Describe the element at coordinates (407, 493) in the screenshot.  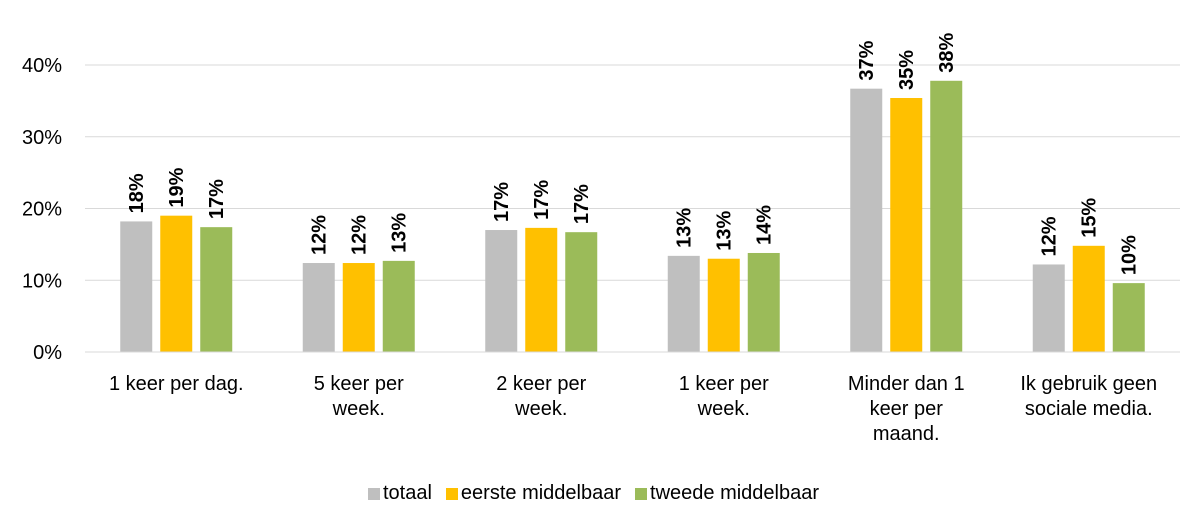
I see `legend-label: totaal` at that location.